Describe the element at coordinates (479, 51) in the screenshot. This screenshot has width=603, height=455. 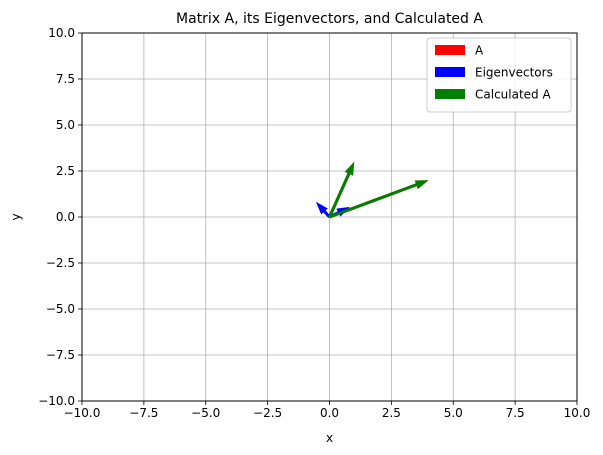
I see `legend-label: A` at that location.